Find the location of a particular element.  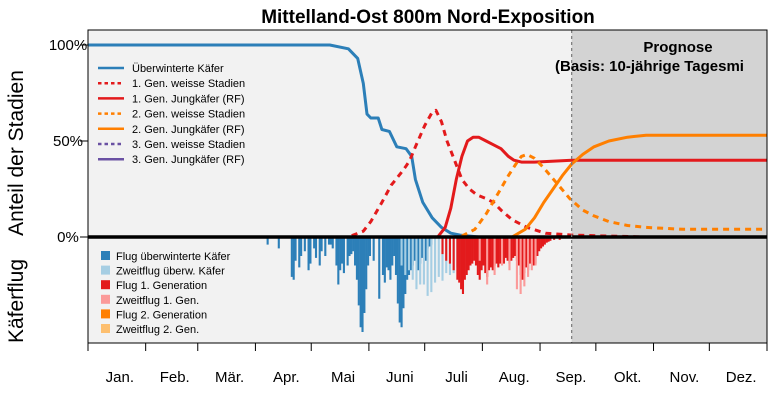

legend-label: Zweitflug überw. Käfer is located at coordinates (170, 272).